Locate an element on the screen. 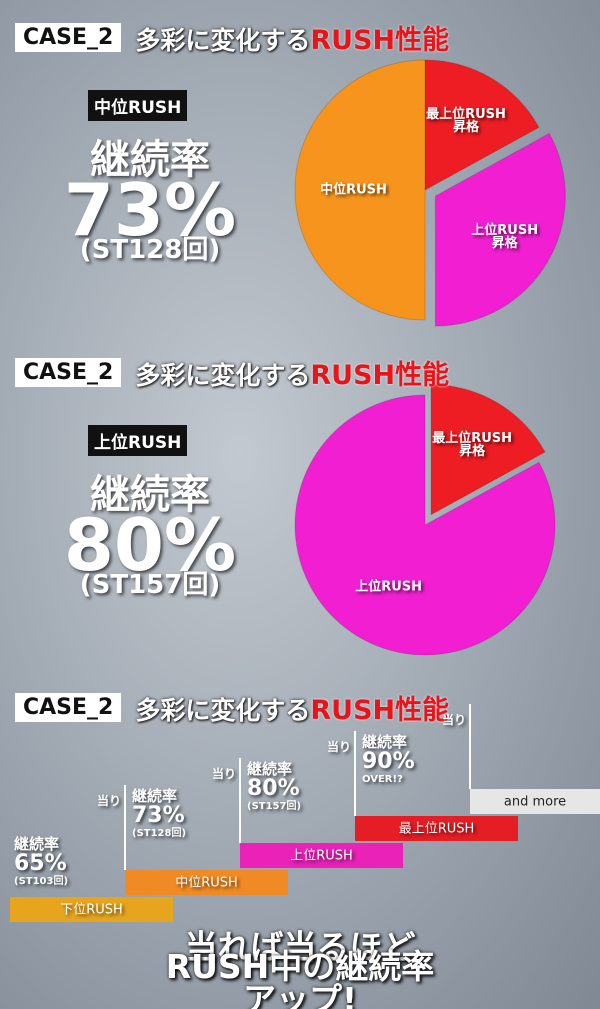 The image size is (600, 1009). step-note: (ST128回) is located at coordinates (159, 833).